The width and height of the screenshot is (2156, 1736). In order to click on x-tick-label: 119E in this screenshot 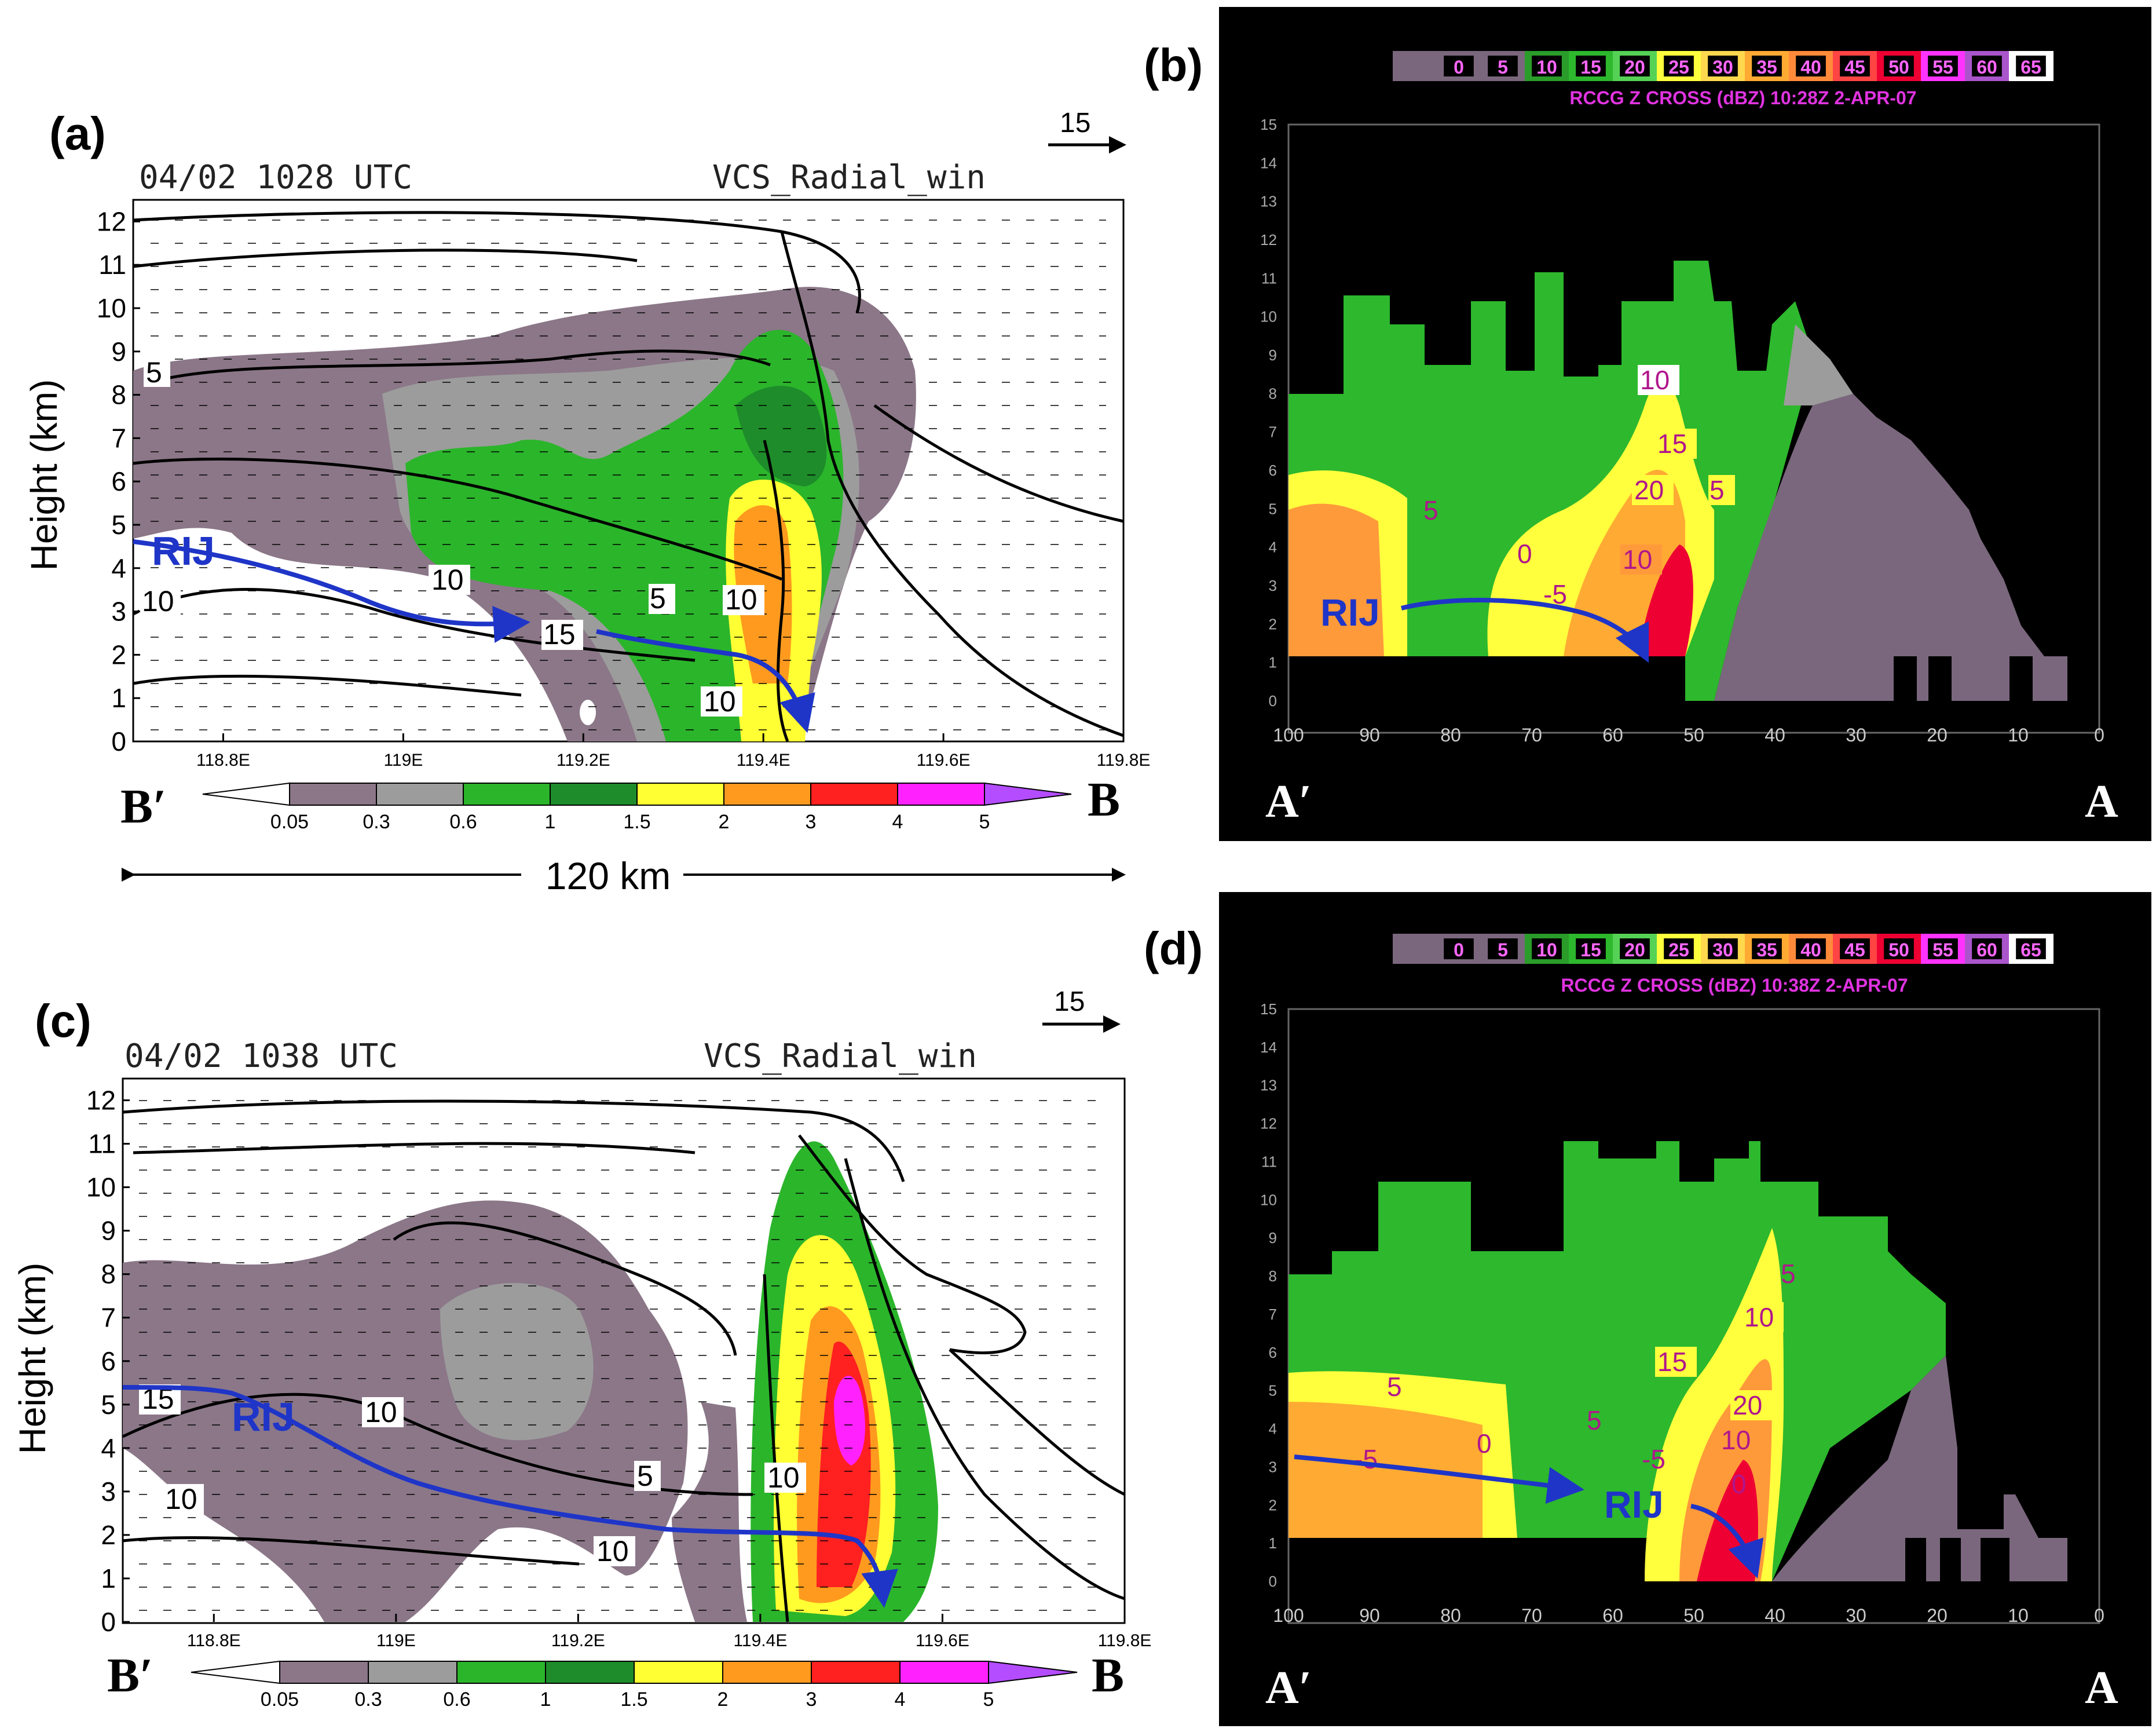, I will do `click(396, 1640)`.